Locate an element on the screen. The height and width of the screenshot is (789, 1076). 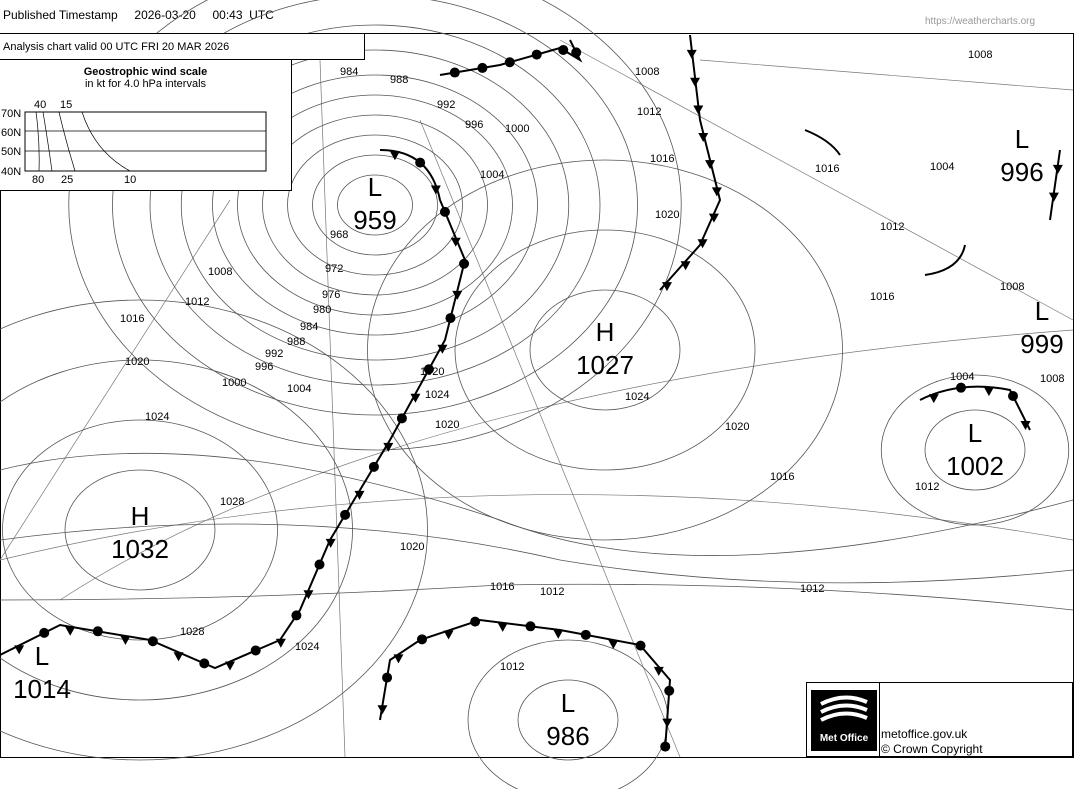
met-office-logo: Met Office is located at coordinates (844, 720).